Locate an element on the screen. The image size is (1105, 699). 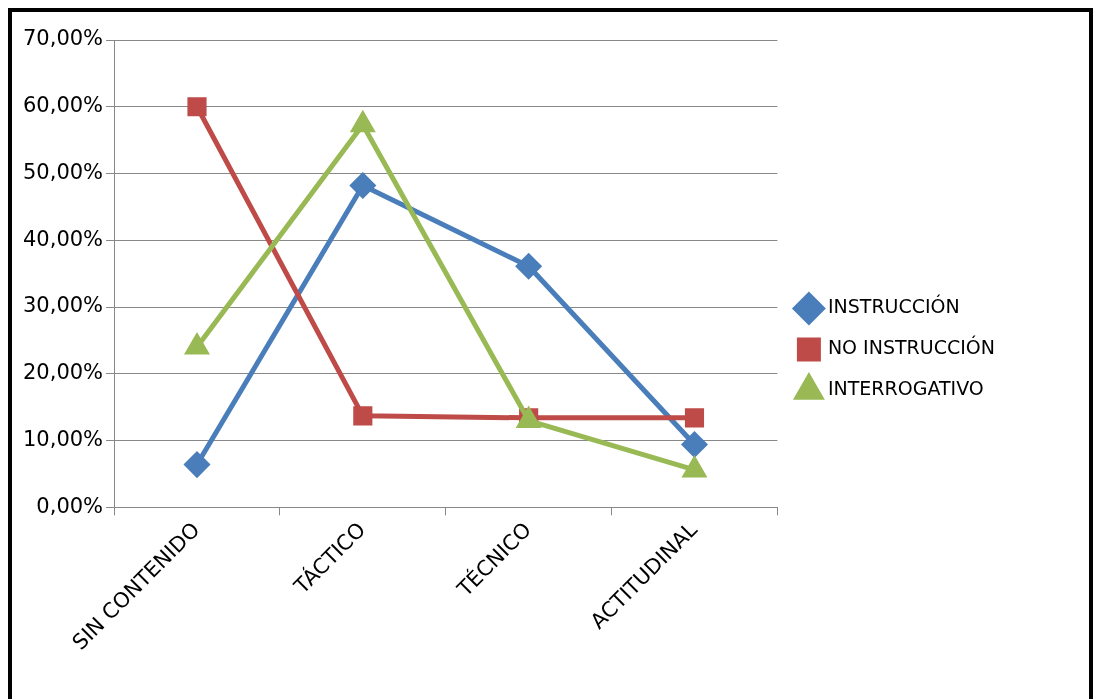
legend-label: INSTRUCCIÓN is located at coordinates (893, 306).